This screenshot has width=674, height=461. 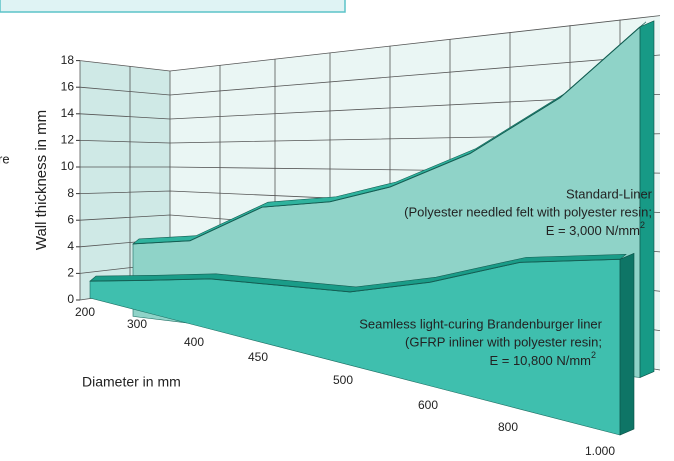 What do you see at coordinates (68, 113) in the screenshot?
I see `y-tick-label: 14` at bounding box center [68, 113].